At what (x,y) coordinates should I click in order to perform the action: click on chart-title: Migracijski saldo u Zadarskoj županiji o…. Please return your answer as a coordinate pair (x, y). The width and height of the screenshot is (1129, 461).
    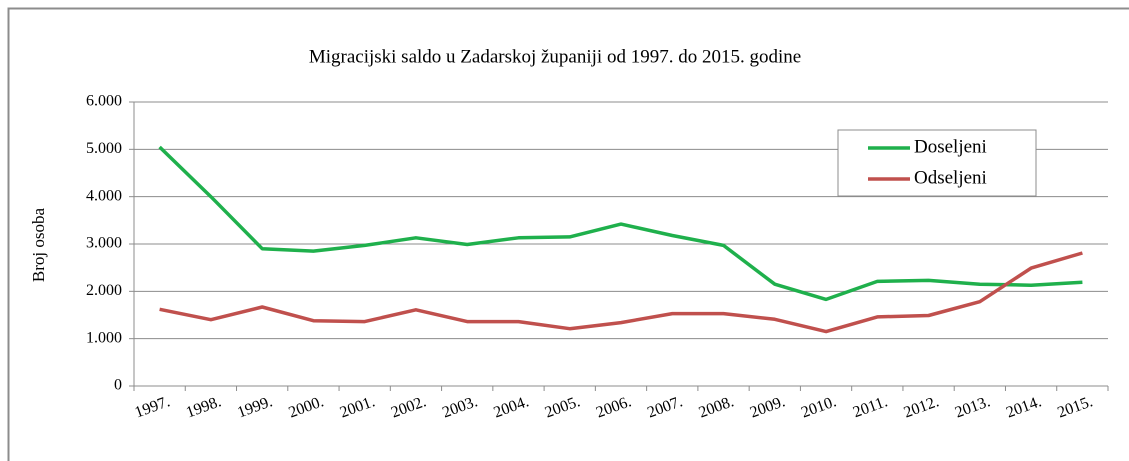
    Looking at the image, I should click on (555, 56).